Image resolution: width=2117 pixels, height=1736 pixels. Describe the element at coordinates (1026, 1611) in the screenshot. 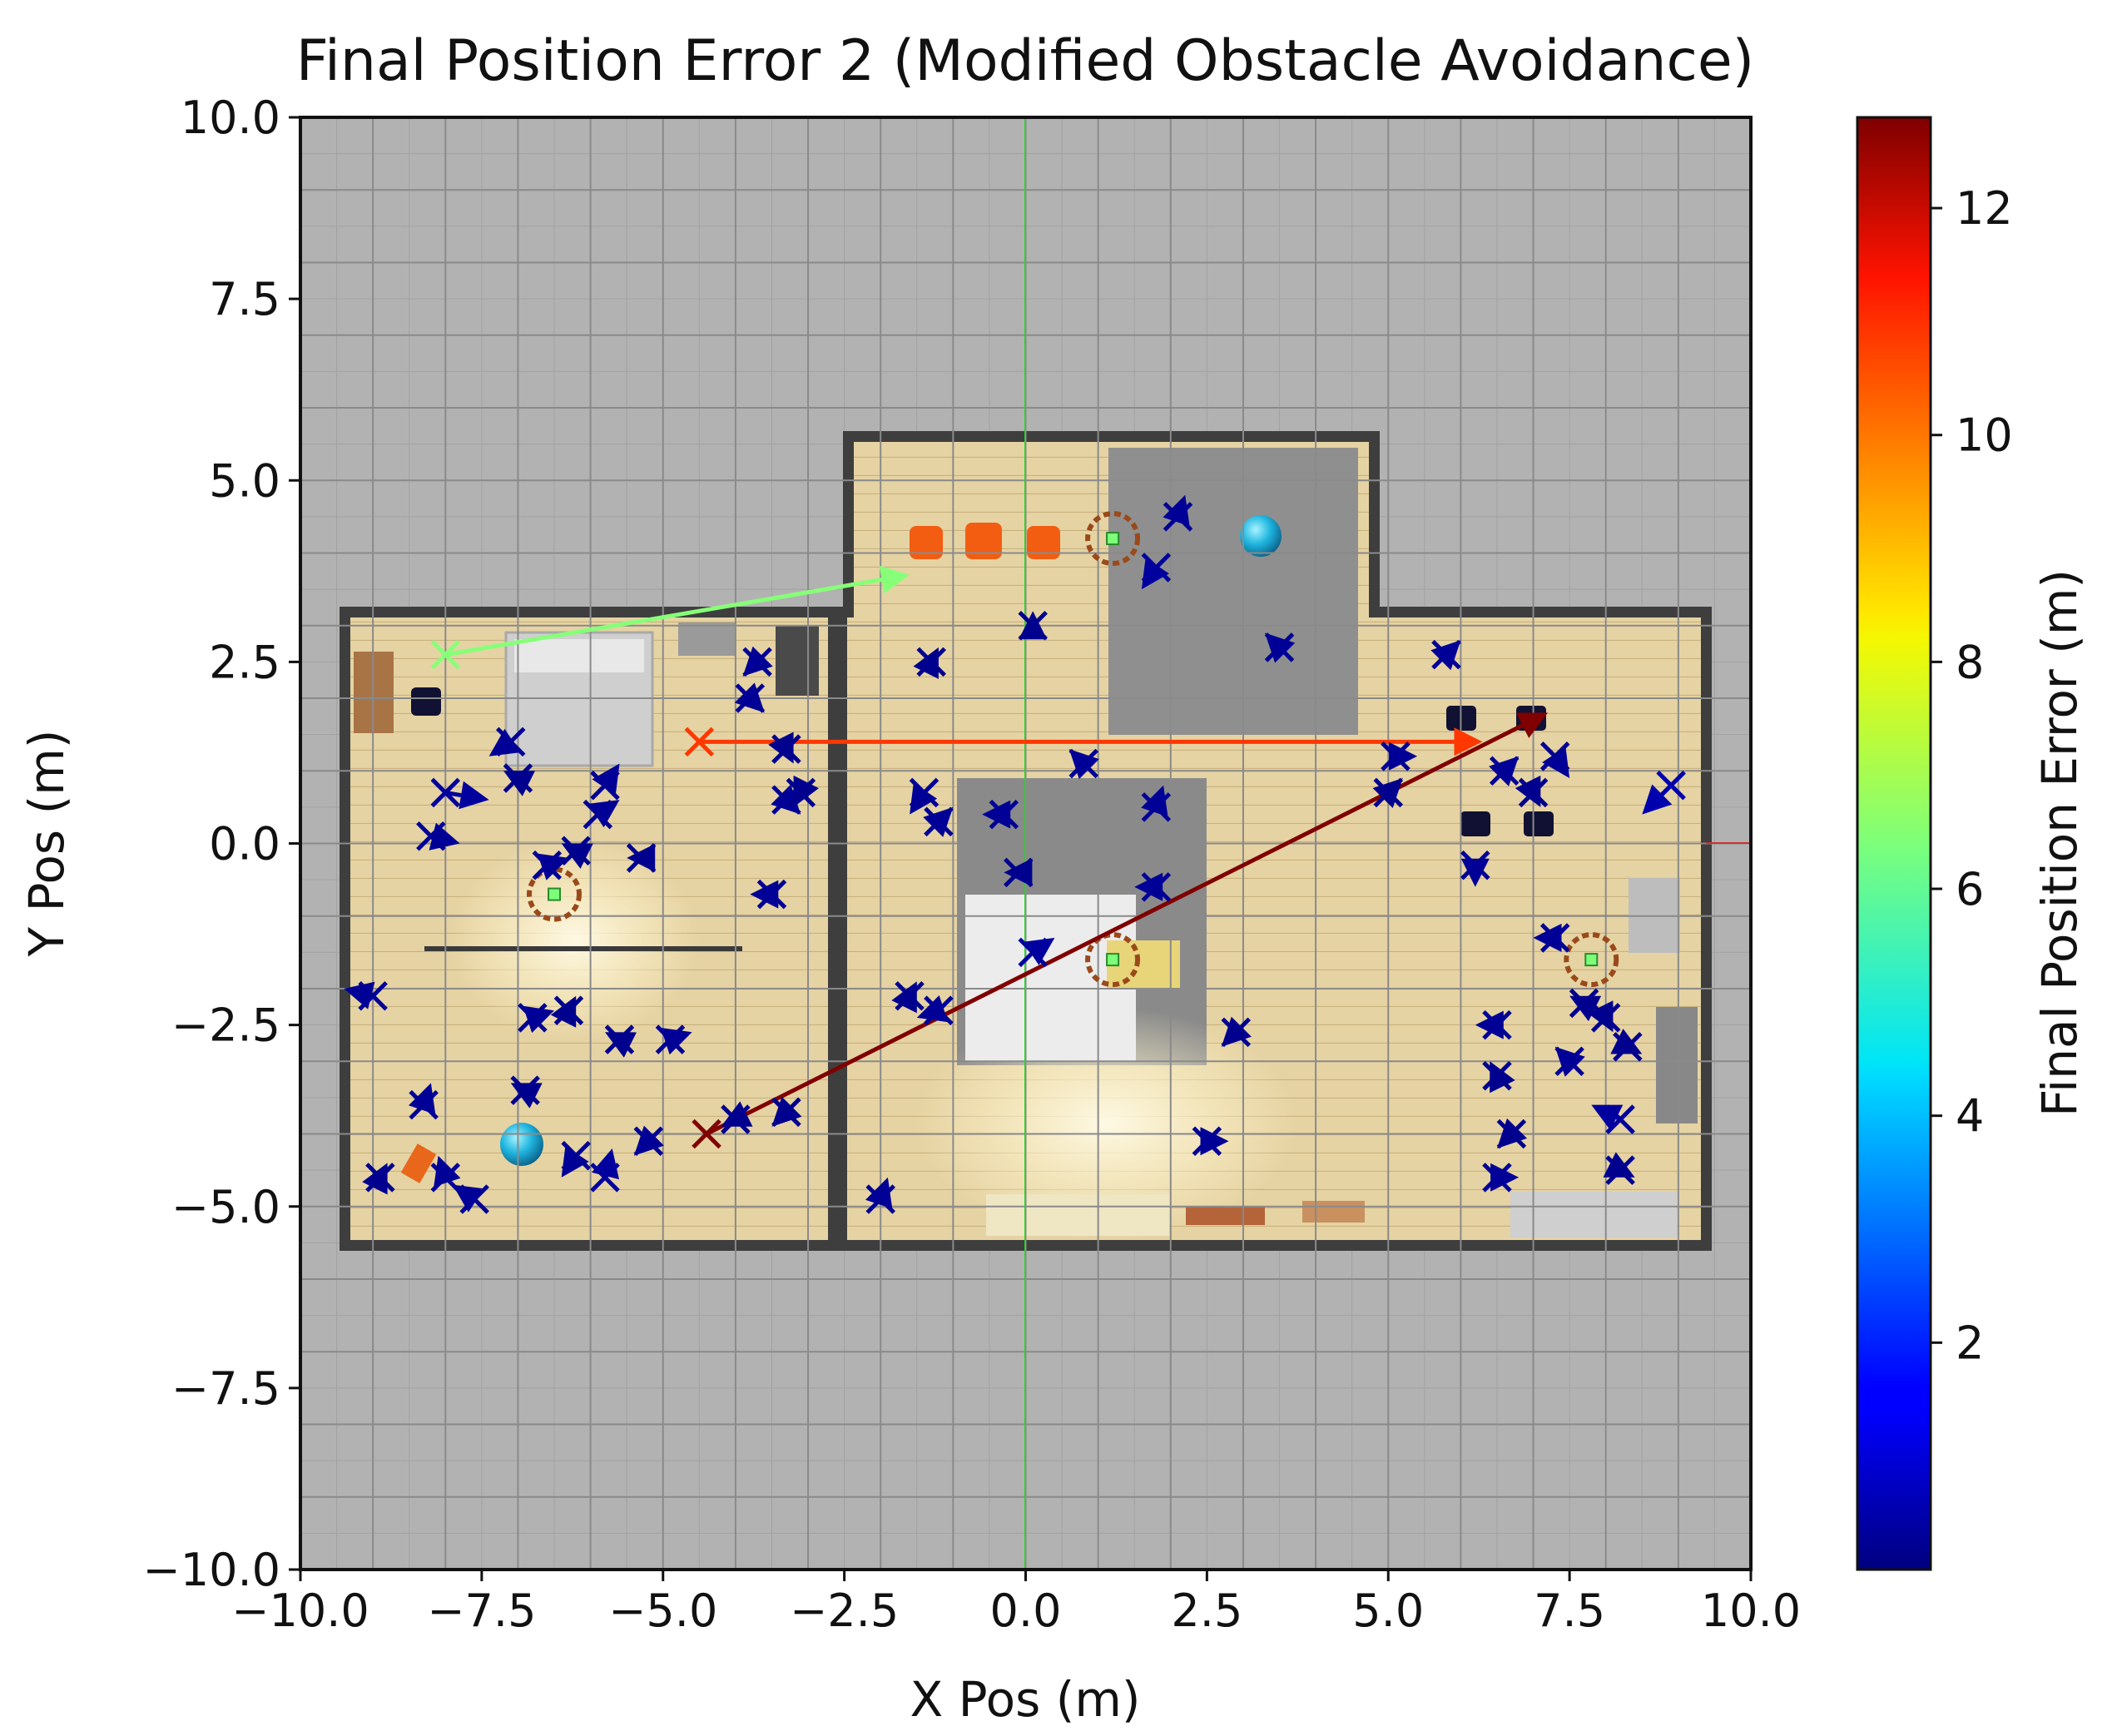

I see `x-tick-label: 0.0` at that location.